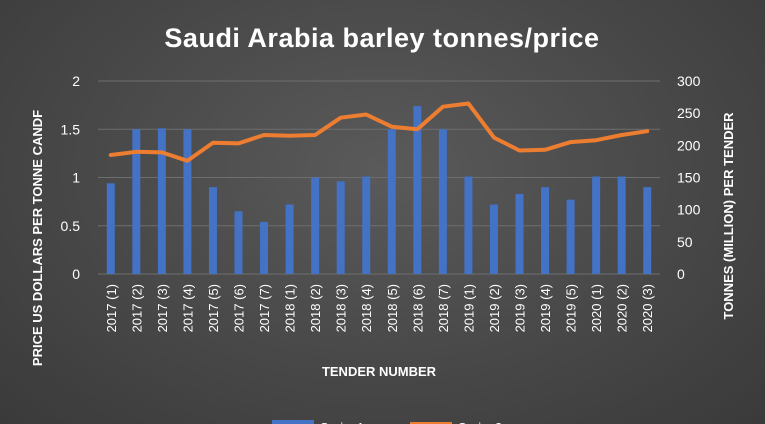 Image resolution: width=765 pixels, height=424 pixels. I want to click on right-tick-label: 250, so click(689, 113).